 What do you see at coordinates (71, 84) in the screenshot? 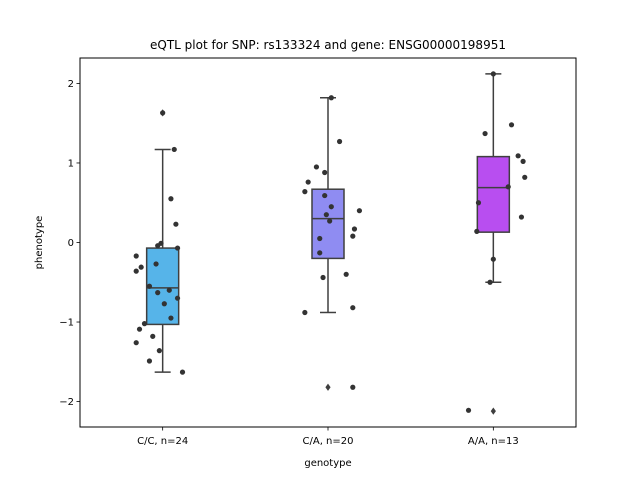
I see `y-tick-label: 2` at bounding box center [71, 84].